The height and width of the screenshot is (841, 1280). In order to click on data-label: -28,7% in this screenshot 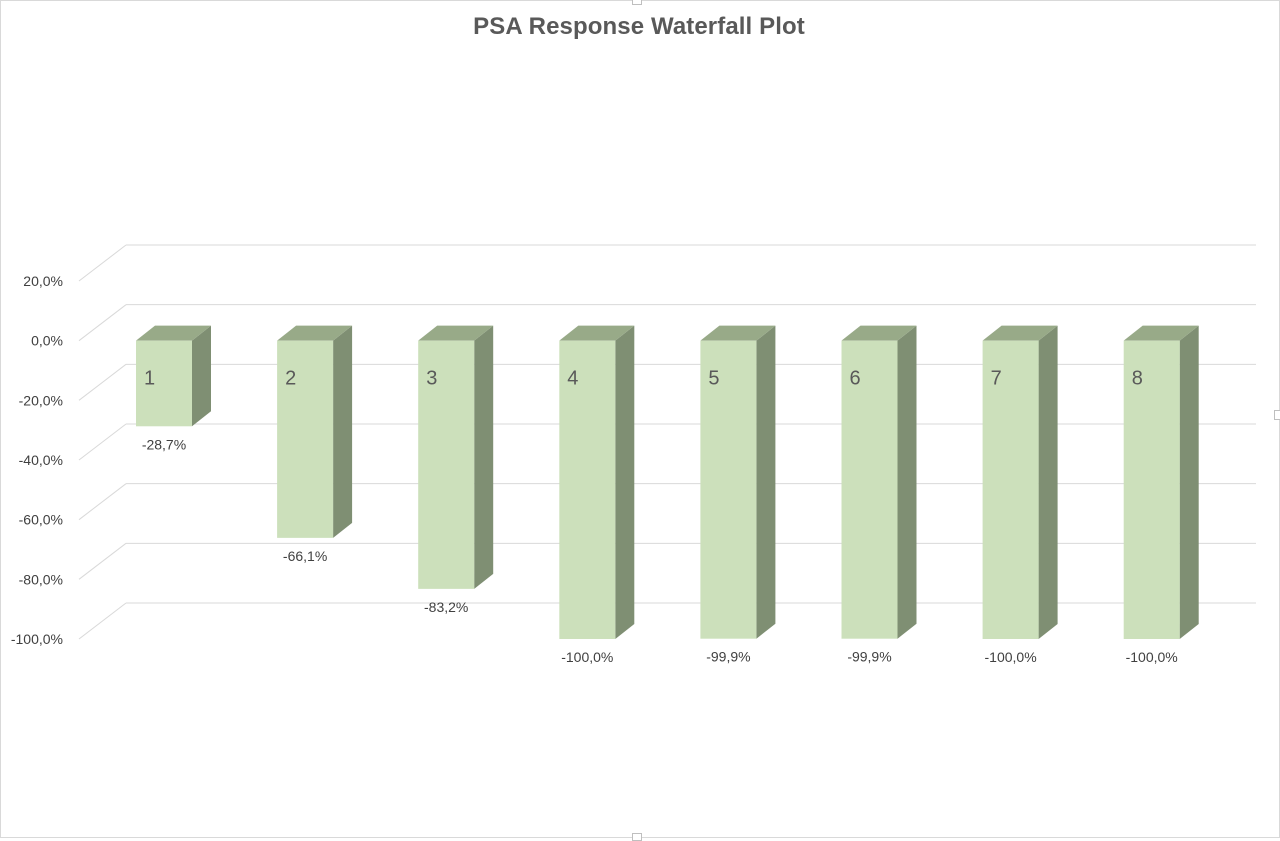, I will do `click(164, 444)`.